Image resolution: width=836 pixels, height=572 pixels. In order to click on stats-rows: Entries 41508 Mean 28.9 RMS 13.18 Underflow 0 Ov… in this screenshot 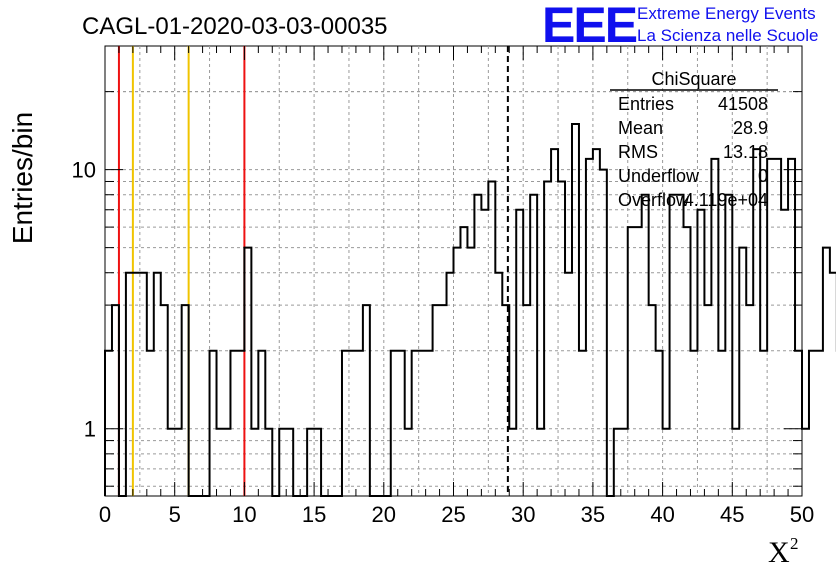, I will do `click(693, 152)`.